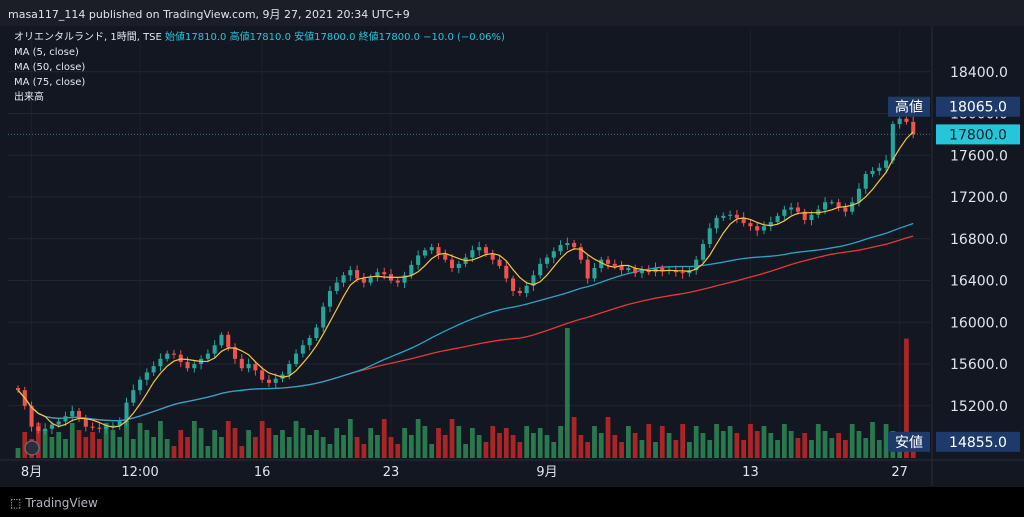 The width and height of the screenshot is (1024, 517). Describe the element at coordinates (29, 97) in the screenshot. I see `indicator-volume: 出来高` at that location.